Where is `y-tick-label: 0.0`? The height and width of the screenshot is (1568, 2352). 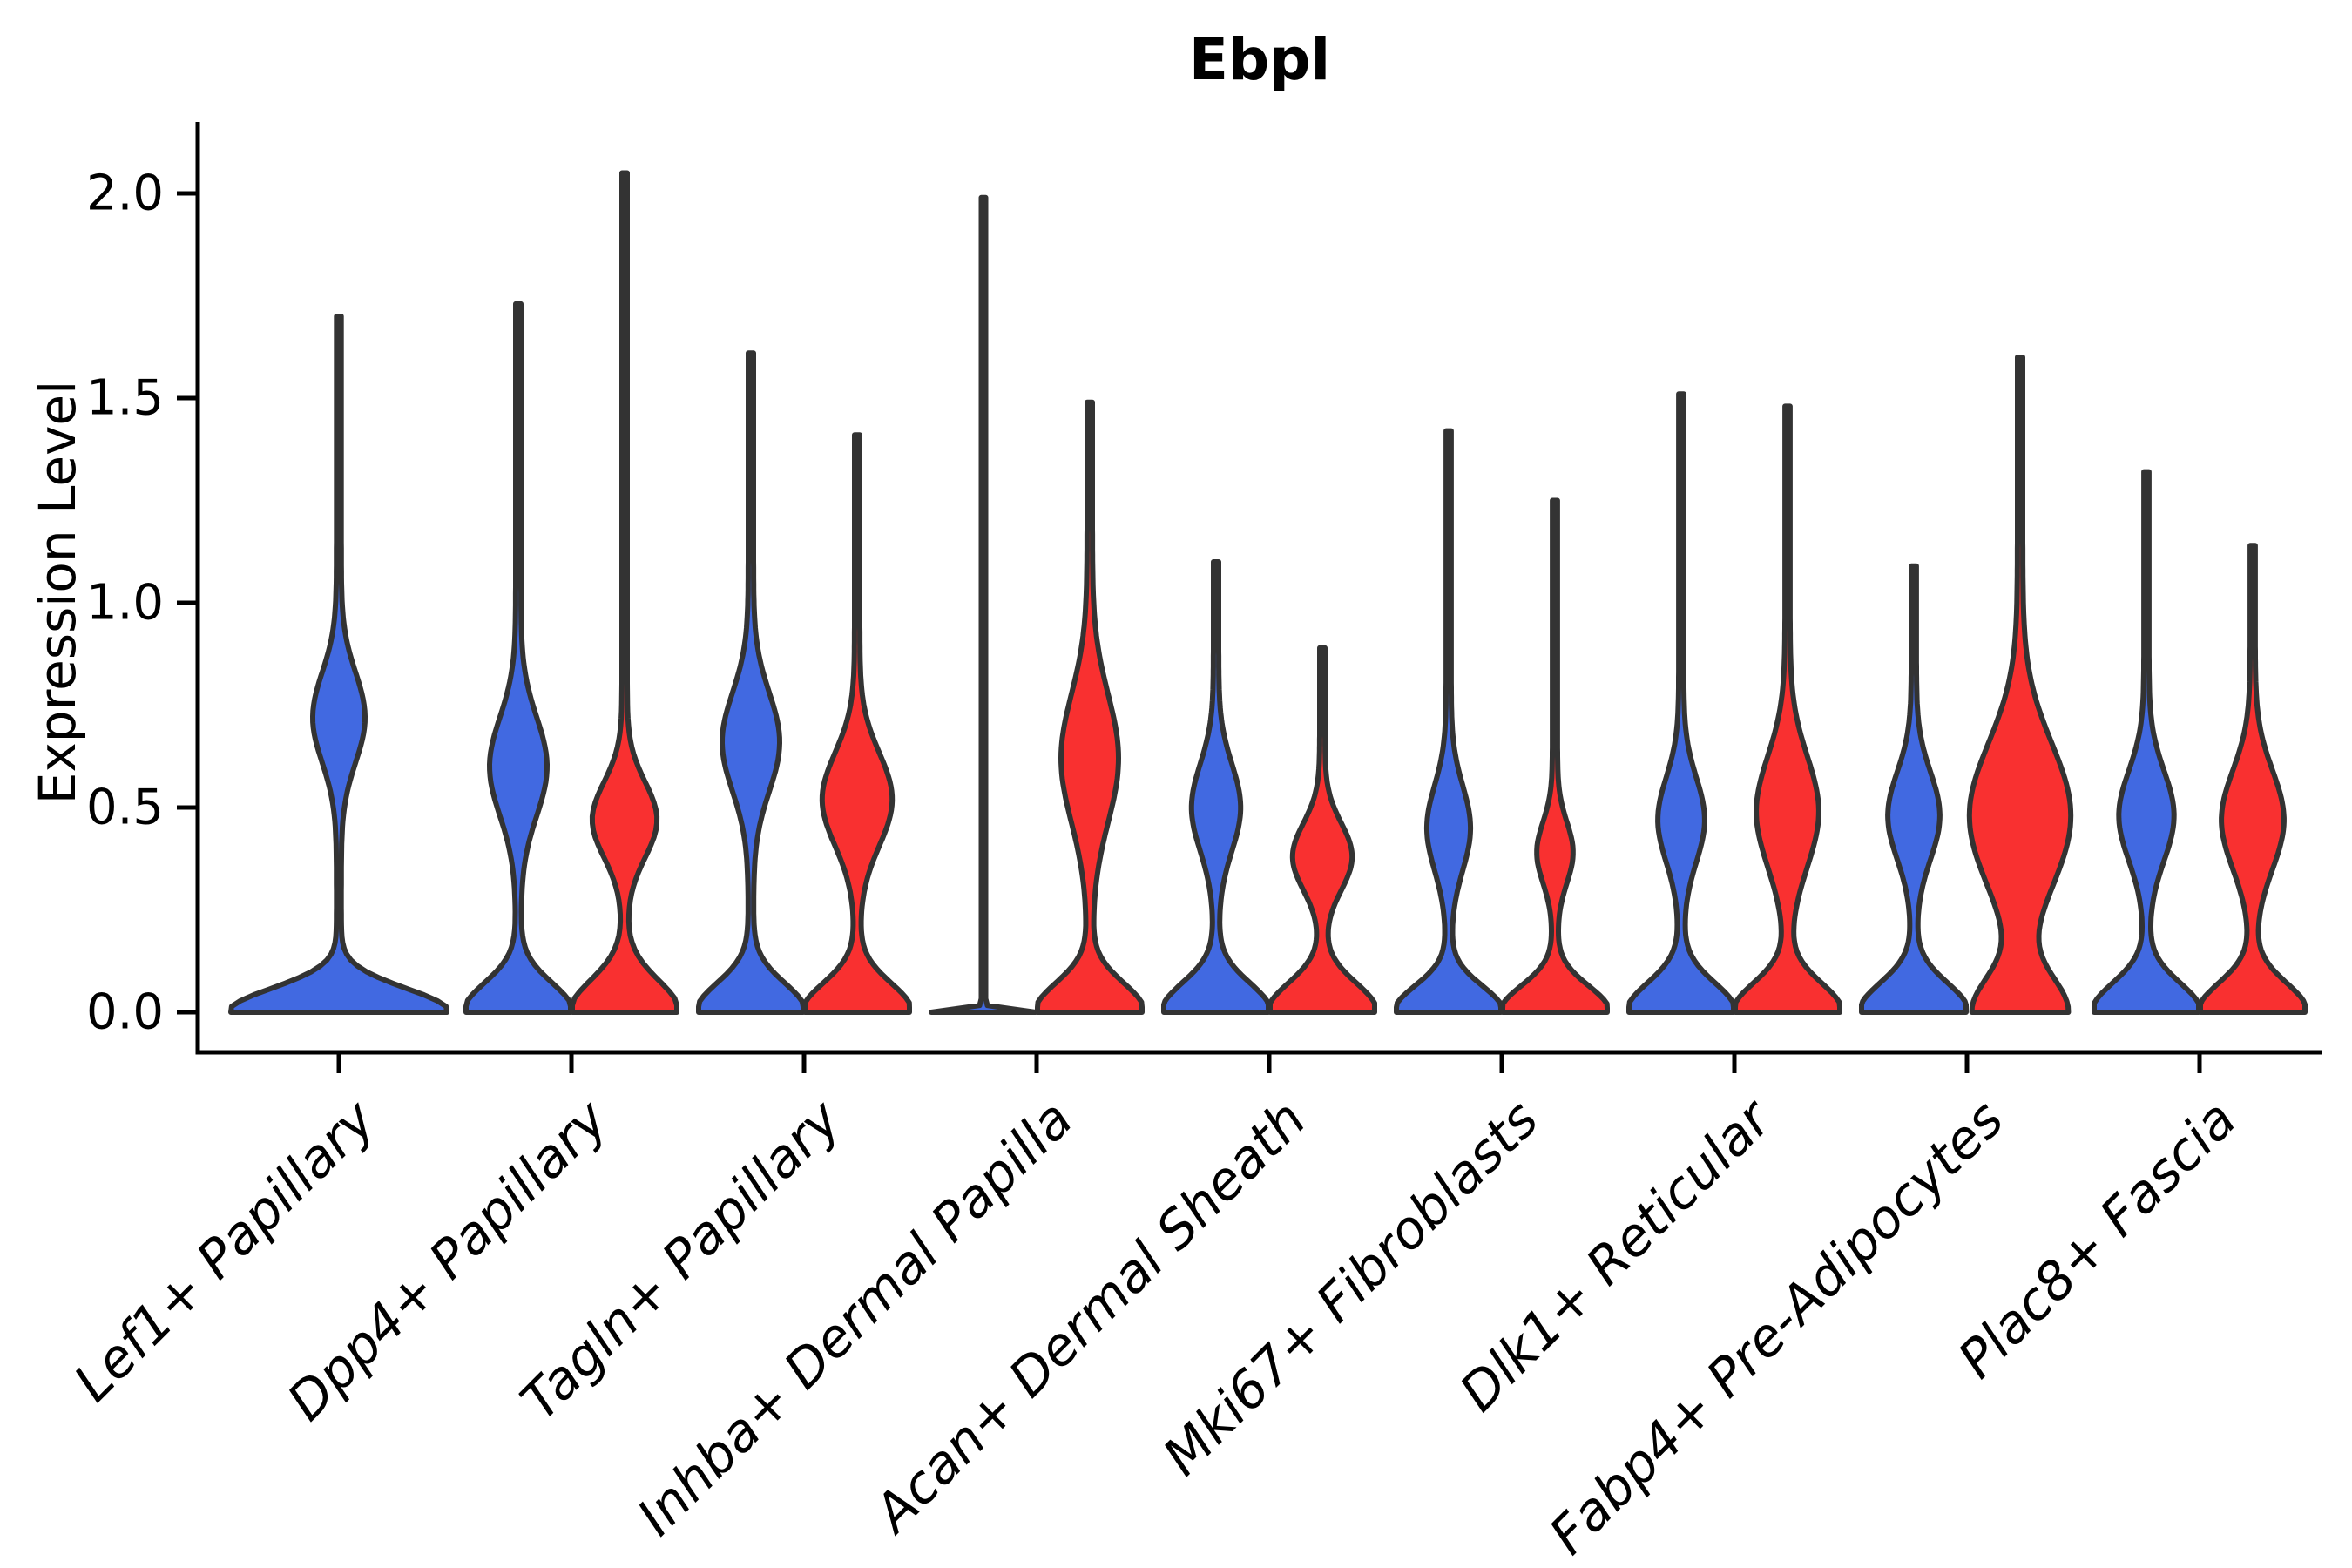 y-tick-label: 0.0 is located at coordinates (125, 1012).